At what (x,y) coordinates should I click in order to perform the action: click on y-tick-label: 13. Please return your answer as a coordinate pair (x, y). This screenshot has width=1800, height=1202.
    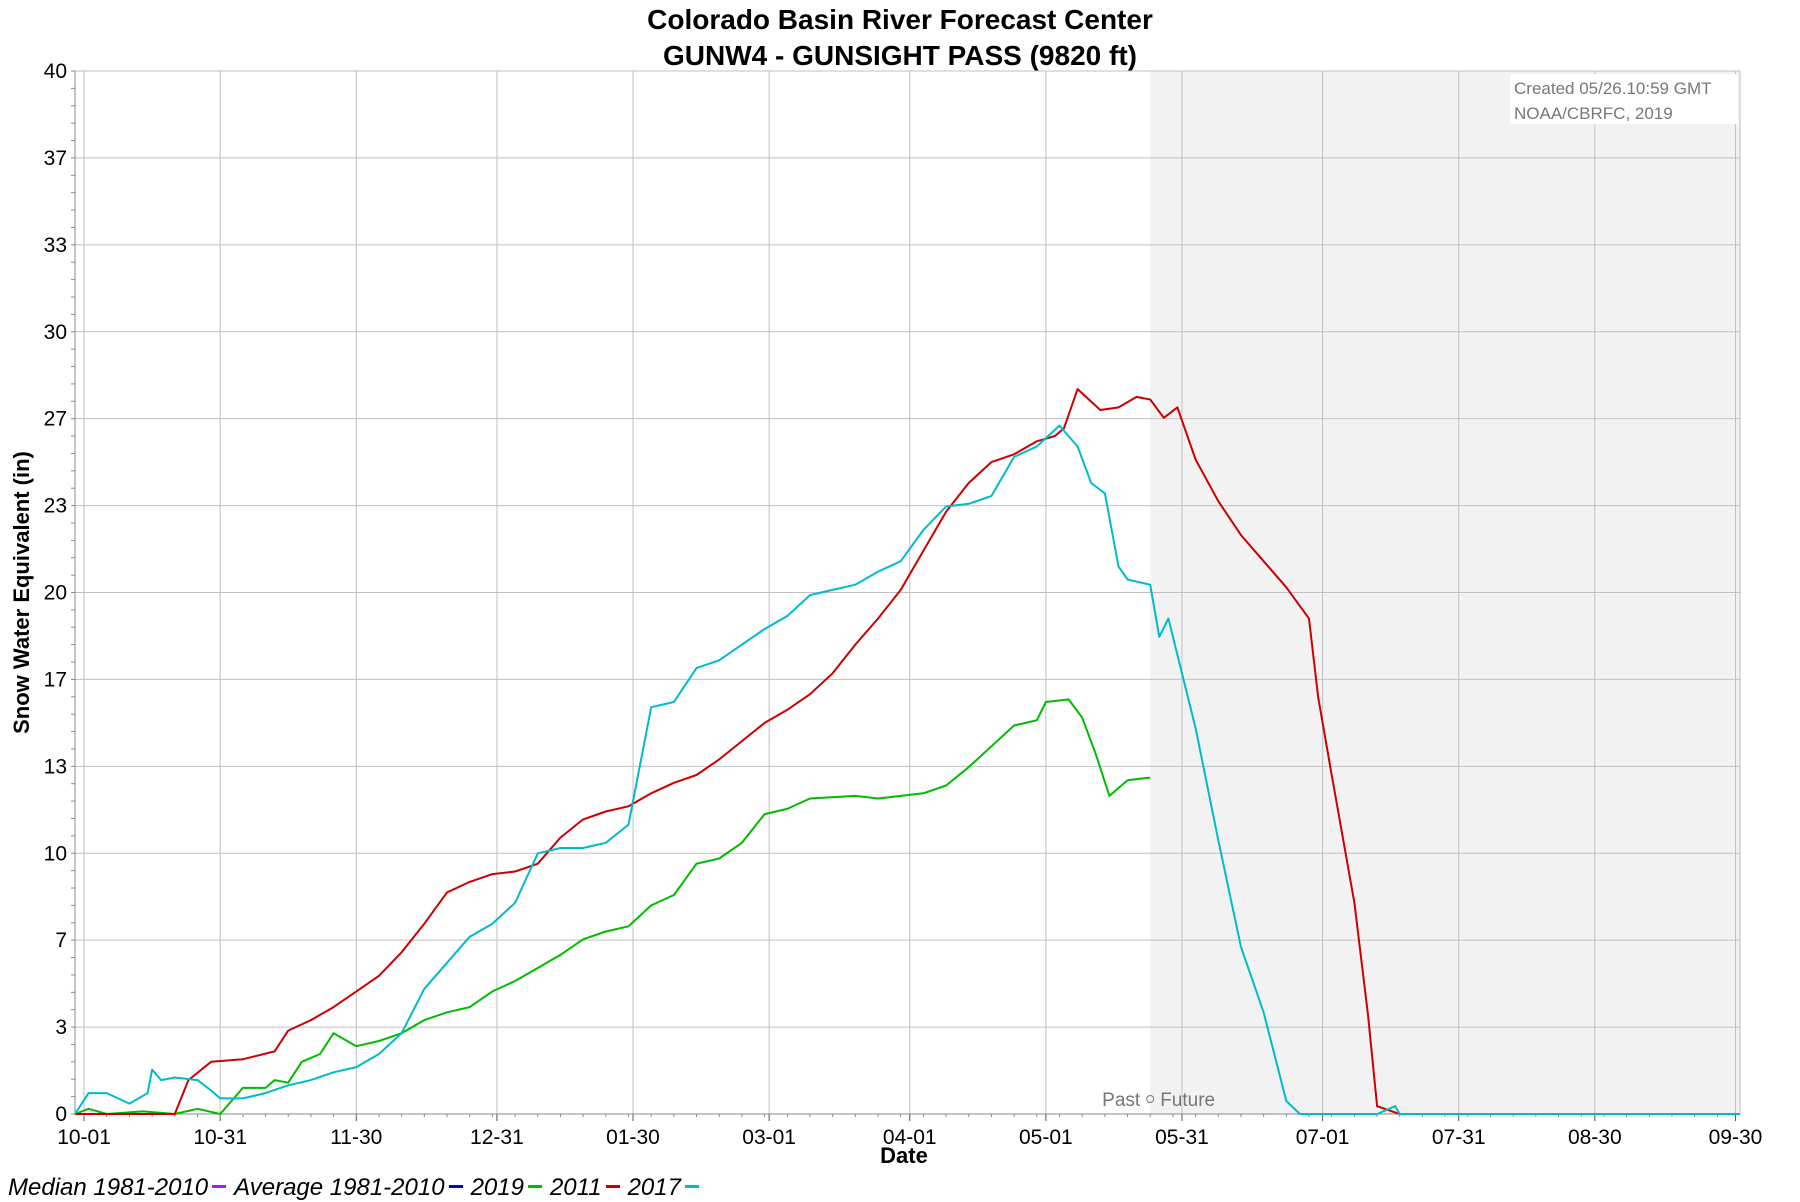
    Looking at the image, I should click on (55, 766).